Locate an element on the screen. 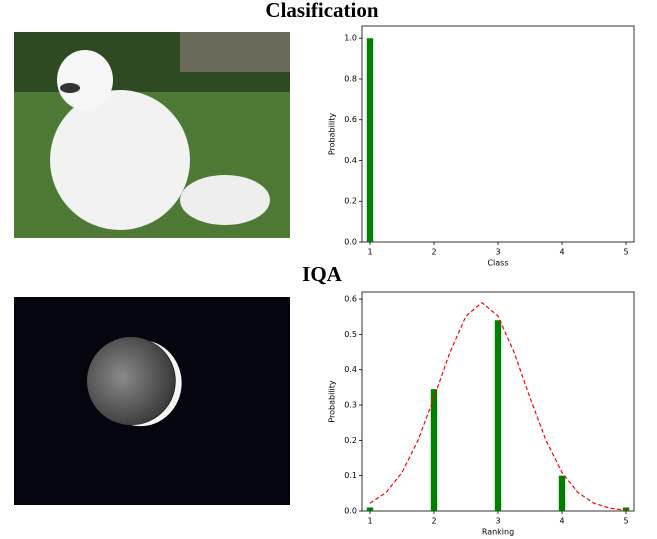 Image resolution: width=657 pixels, height=539 pixels. section-title: IQA is located at coordinates (322, 274).